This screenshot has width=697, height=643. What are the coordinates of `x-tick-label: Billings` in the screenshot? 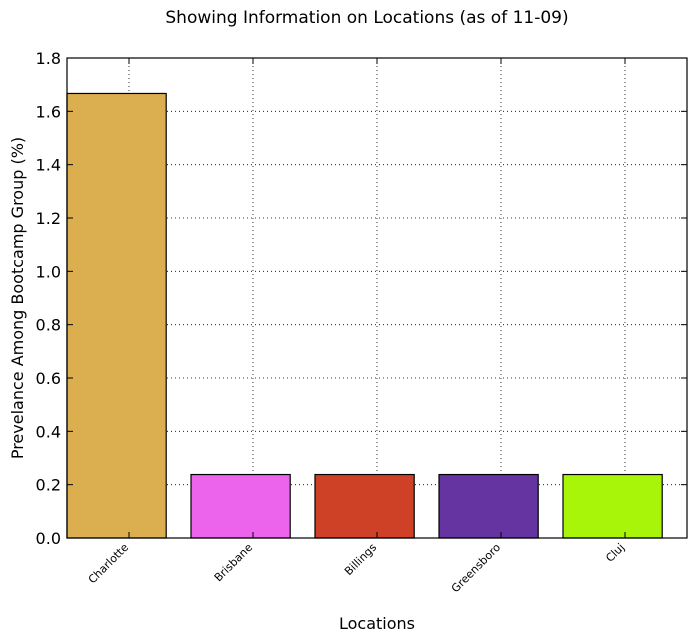 It's located at (360, 559).